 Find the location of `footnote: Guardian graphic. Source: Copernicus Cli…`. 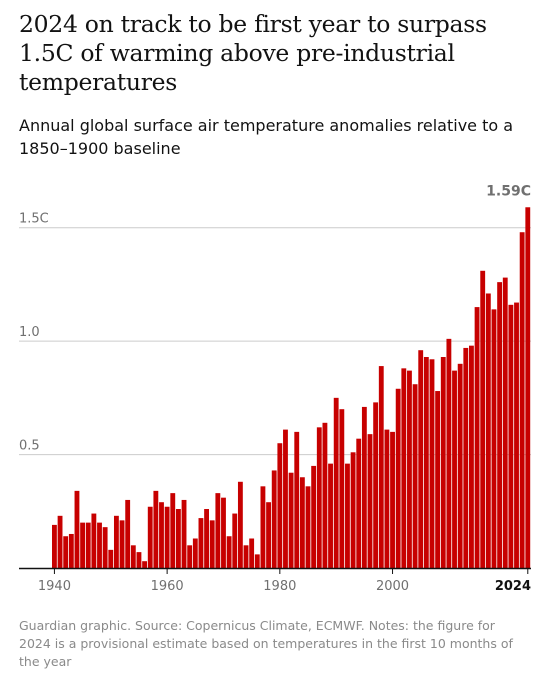

footnote: Guardian graphic. Source: Copernicus Cli… is located at coordinates (266, 643).